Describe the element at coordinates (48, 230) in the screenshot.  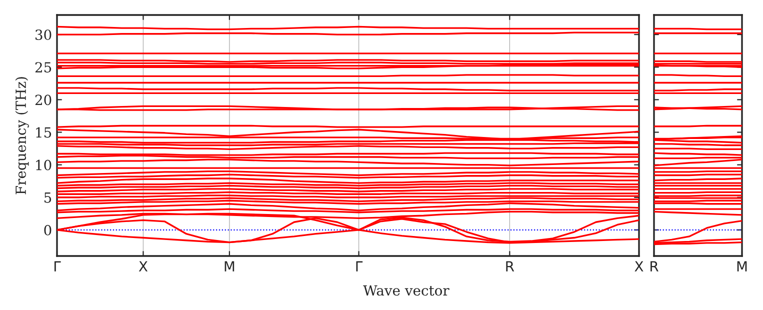
I see `y-tick-label: 0` at that location.